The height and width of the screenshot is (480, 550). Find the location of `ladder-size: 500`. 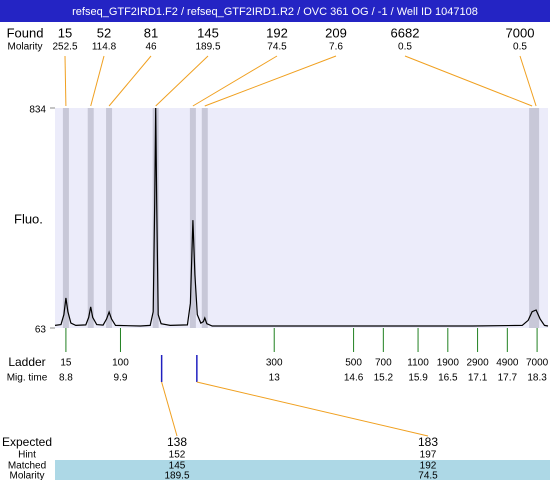

ladder-size: 500 is located at coordinates (353, 363).